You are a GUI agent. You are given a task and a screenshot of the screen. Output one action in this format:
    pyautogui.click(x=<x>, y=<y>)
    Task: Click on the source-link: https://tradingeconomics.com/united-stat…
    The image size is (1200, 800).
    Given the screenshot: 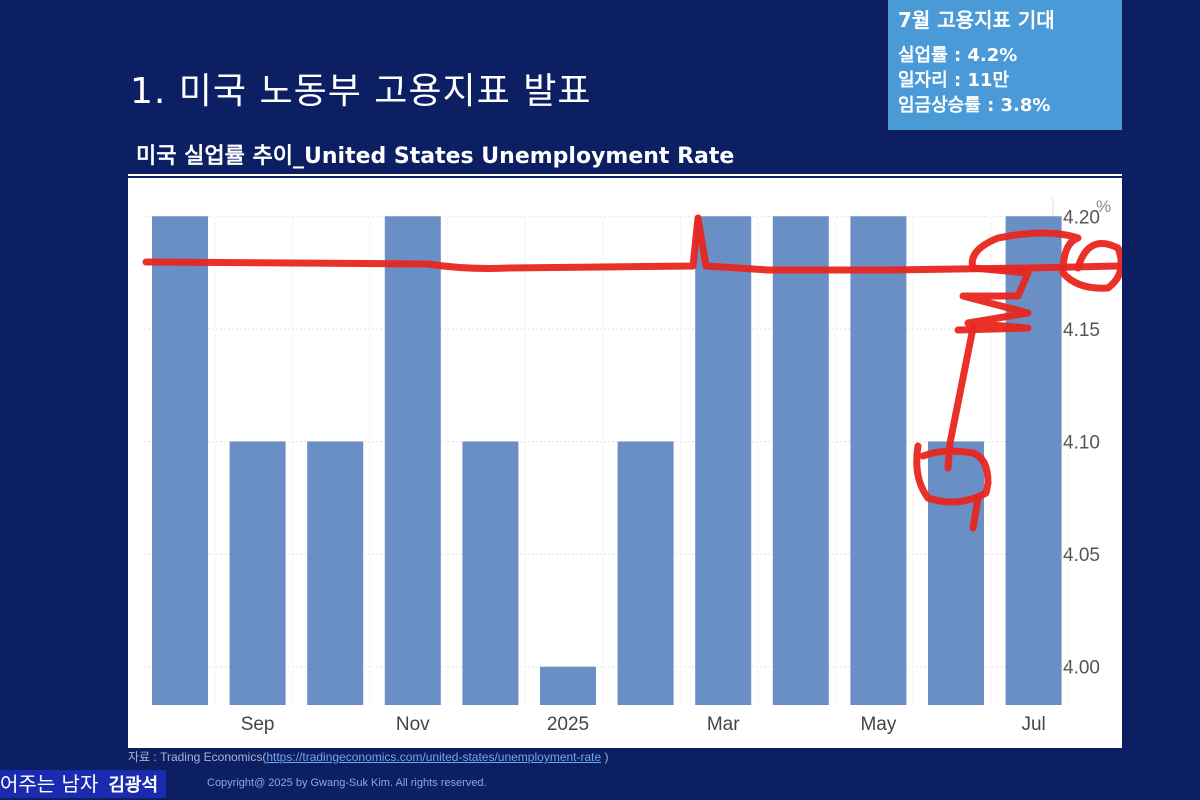 What is the action you would take?
    pyautogui.click(x=434, y=757)
    